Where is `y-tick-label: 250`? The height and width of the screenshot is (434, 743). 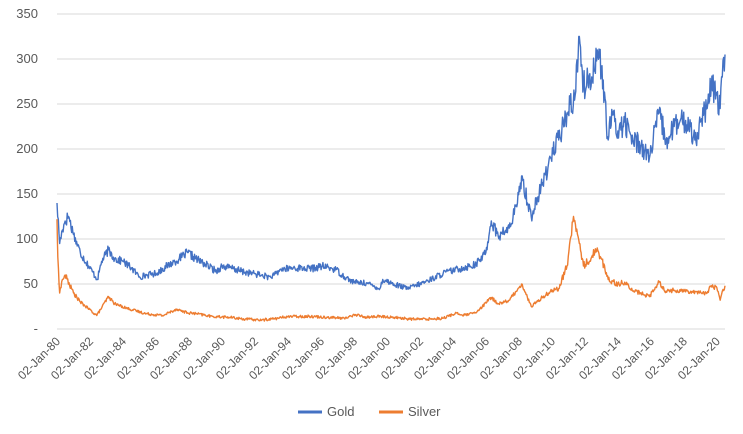 y-tick-label: 250 is located at coordinates (27, 103).